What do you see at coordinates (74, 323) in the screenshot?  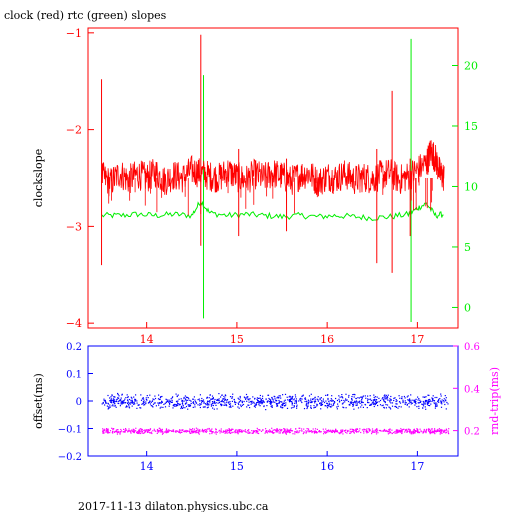 I see `top-y-tick-label: −4` at bounding box center [74, 323].